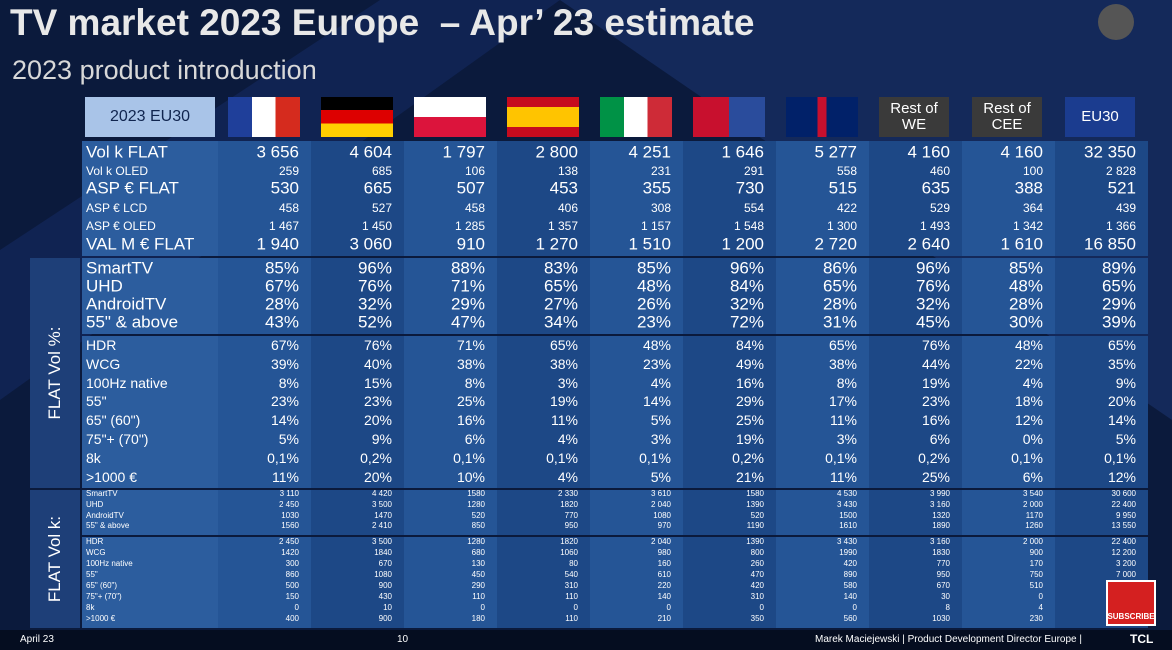  Describe the element at coordinates (660, 541) in the screenshot. I see `cell-value: 2 040` at that location.